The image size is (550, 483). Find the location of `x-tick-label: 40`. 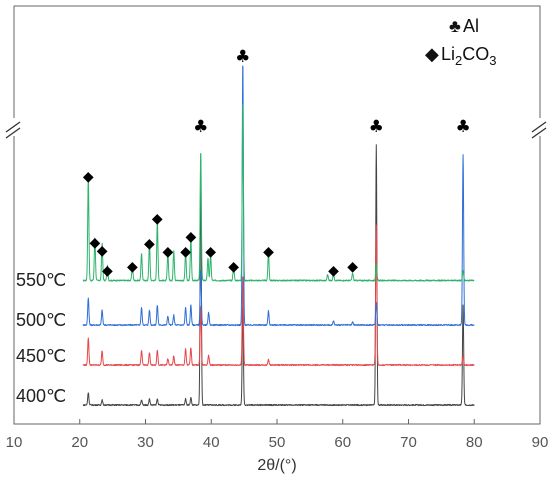

x-tick-label: 40 is located at coordinates (211, 442).